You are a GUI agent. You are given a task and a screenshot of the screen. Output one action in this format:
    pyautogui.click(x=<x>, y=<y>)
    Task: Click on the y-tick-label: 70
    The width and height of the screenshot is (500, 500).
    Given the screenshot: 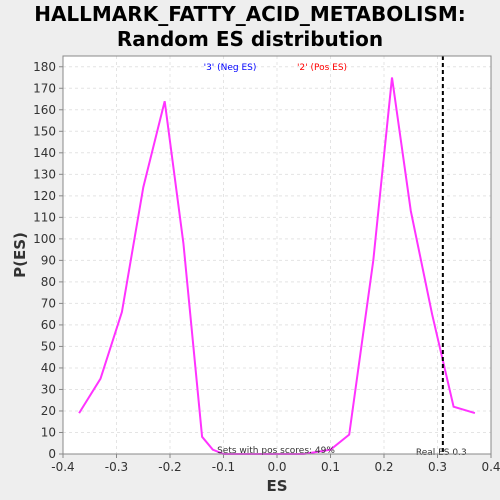 What is the action you would take?
    pyautogui.click(x=48, y=303)
    